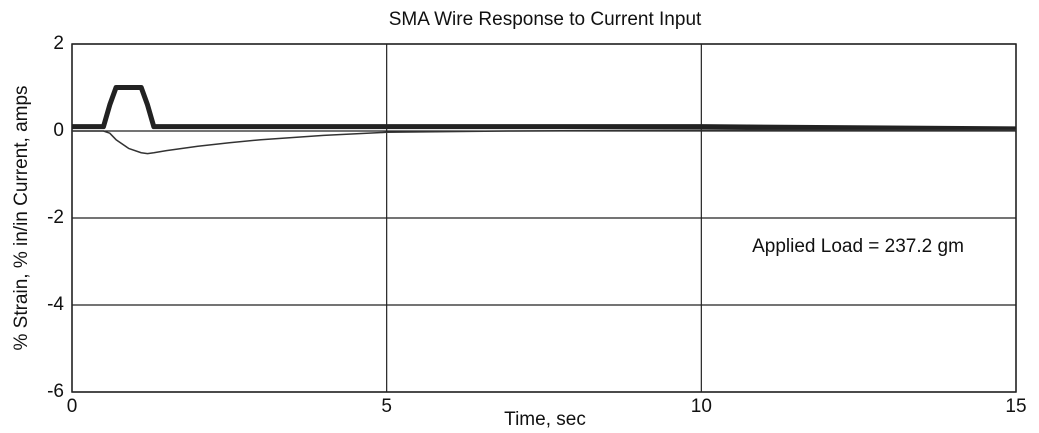 This screenshot has width=1039, height=433. What do you see at coordinates (1015, 406) in the screenshot?
I see `x-tick-label: 15` at bounding box center [1015, 406].